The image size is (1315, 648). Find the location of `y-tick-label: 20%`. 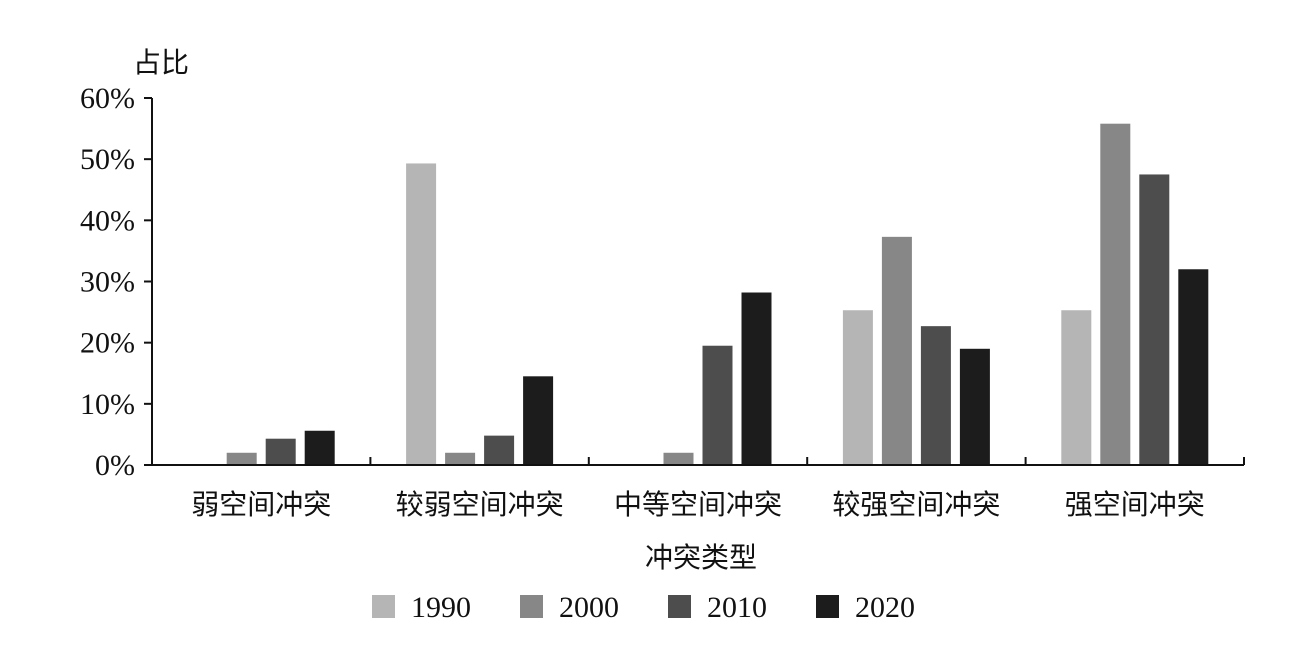

y-tick-label: 20% is located at coordinates (107, 343).